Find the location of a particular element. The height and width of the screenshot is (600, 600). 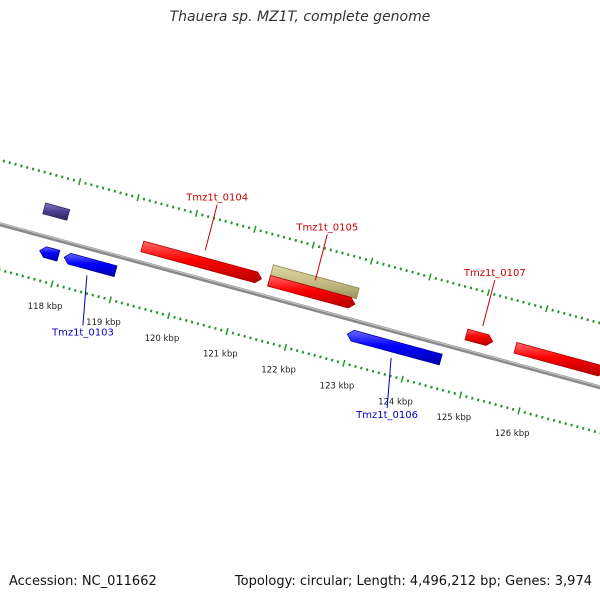

scale-tick-label: 125 kbp is located at coordinates (453, 418).